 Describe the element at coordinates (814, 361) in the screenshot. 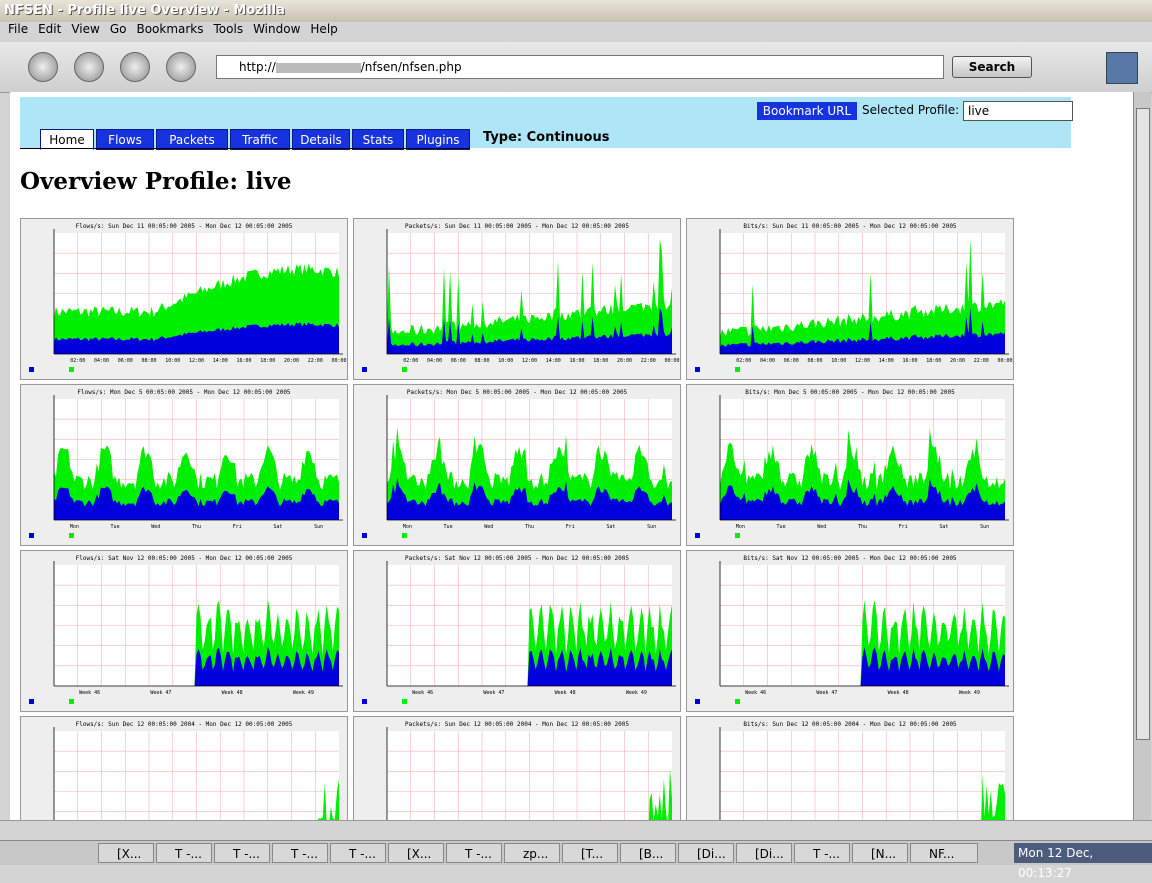

I see `x-label: 08:00` at that location.